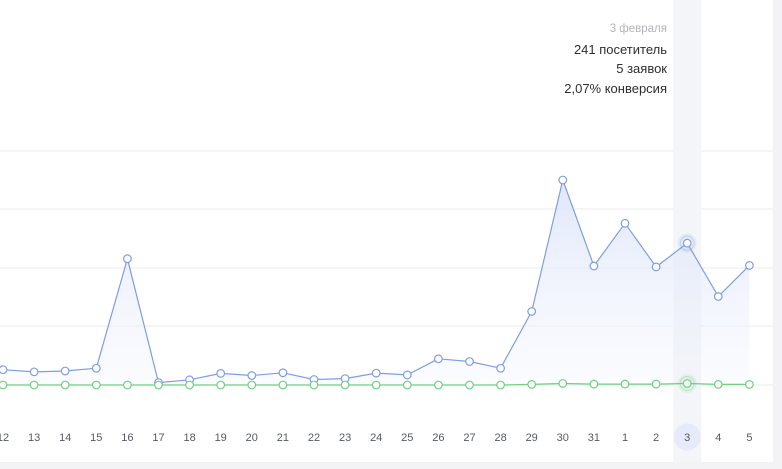 Image resolution: width=782 pixels, height=469 pixels. What do you see at coordinates (221, 438) in the screenshot?
I see `x-tick-label: 19` at bounding box center [221, 438].